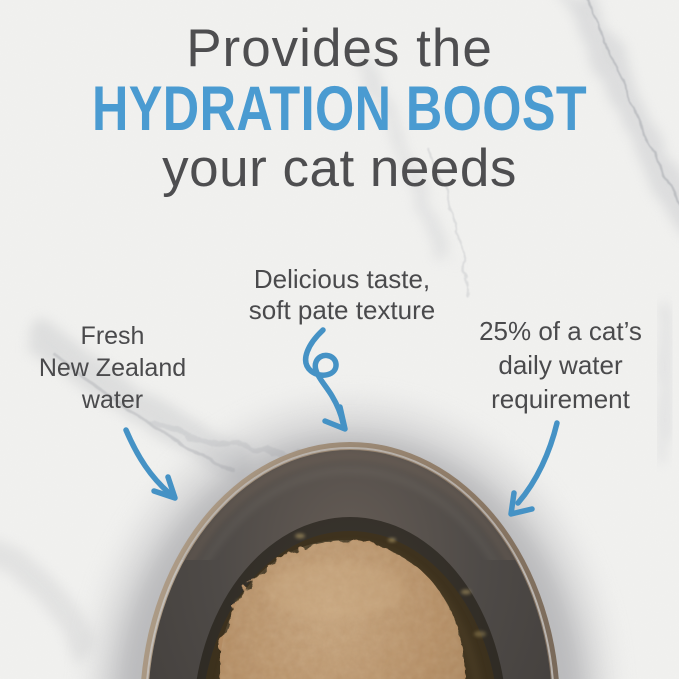 This screenshot has width=679, height=679. I want to click on callout-left-line: New Zealand, so click(112, 368).